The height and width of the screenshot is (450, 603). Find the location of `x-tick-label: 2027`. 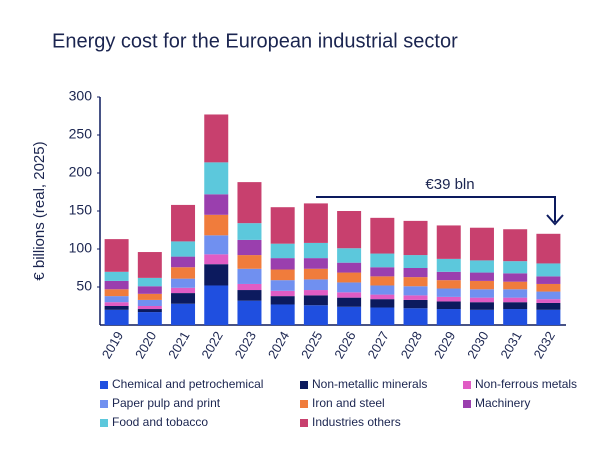

x-tick-label: 2027 is located at coordinates (377, 345).